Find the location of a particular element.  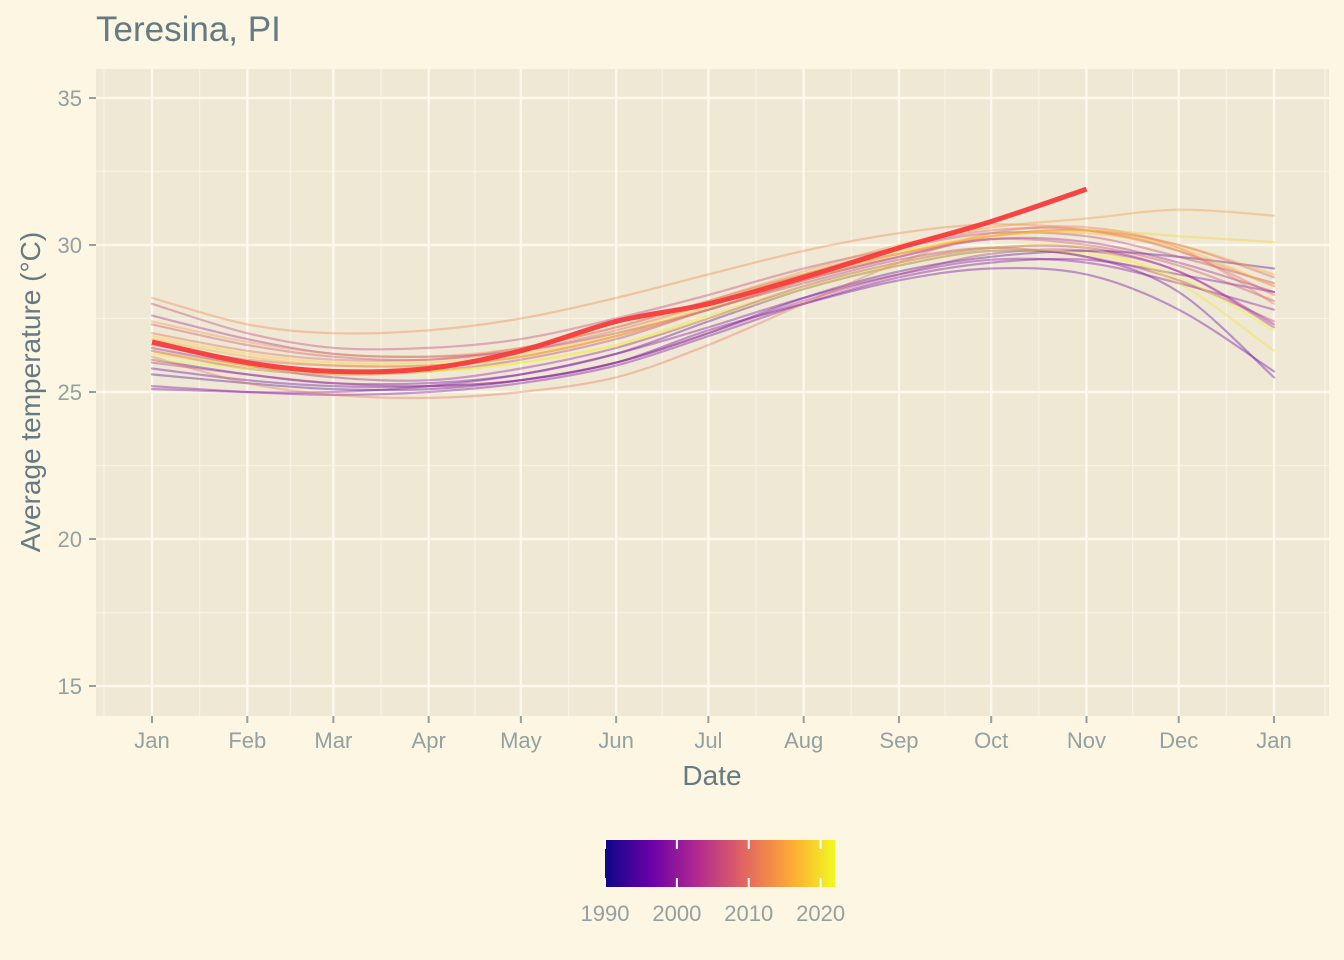

colorbar-tick-label: 2010 is located at coordinates (748, 913).